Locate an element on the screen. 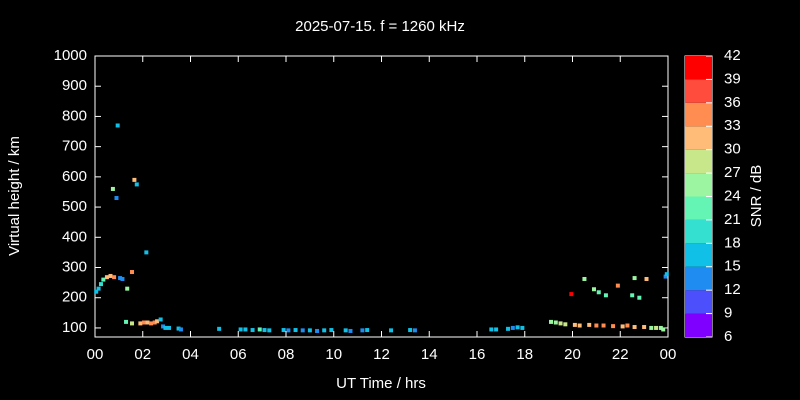 This screenshot has height=400, width=800. x-tick-label: 14 is located at coordinates (429, 354).